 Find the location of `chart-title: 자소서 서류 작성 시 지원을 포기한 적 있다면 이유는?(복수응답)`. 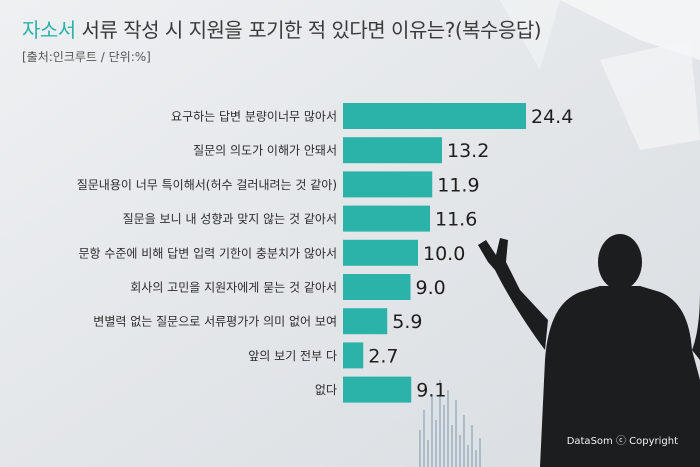

chart-title: 자소서 서류 작성 시 지원을 포기한 적 있다면 이유는?(복수응답) is located at coordinates (282, 28).